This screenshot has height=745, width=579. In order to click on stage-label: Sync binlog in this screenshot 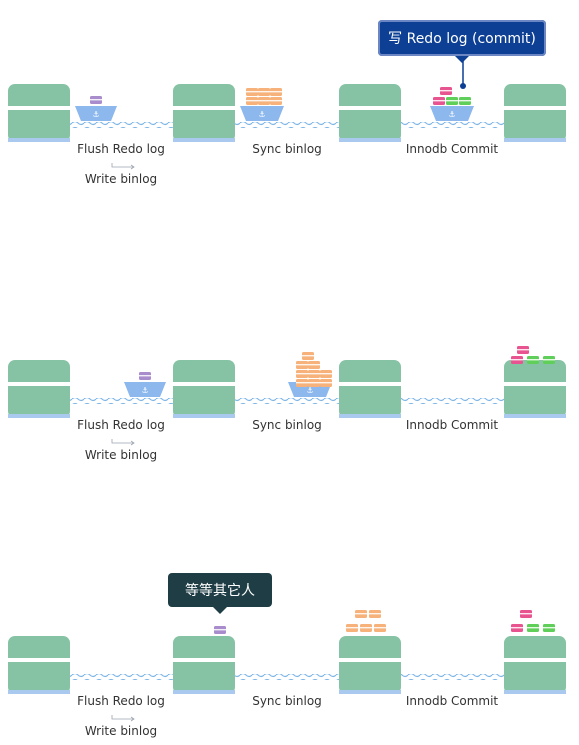, I will do `click(287, 425)`.